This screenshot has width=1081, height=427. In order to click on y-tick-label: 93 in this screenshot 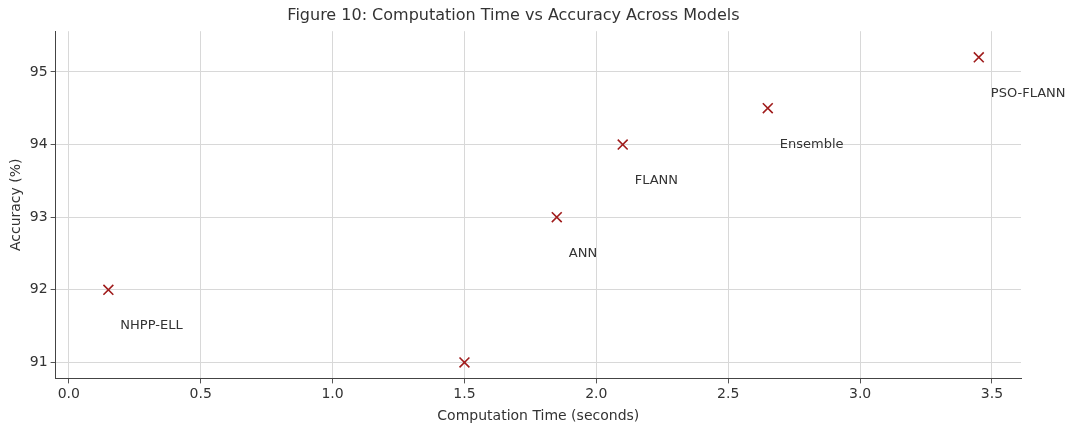, I will do `click(38, 215)`.